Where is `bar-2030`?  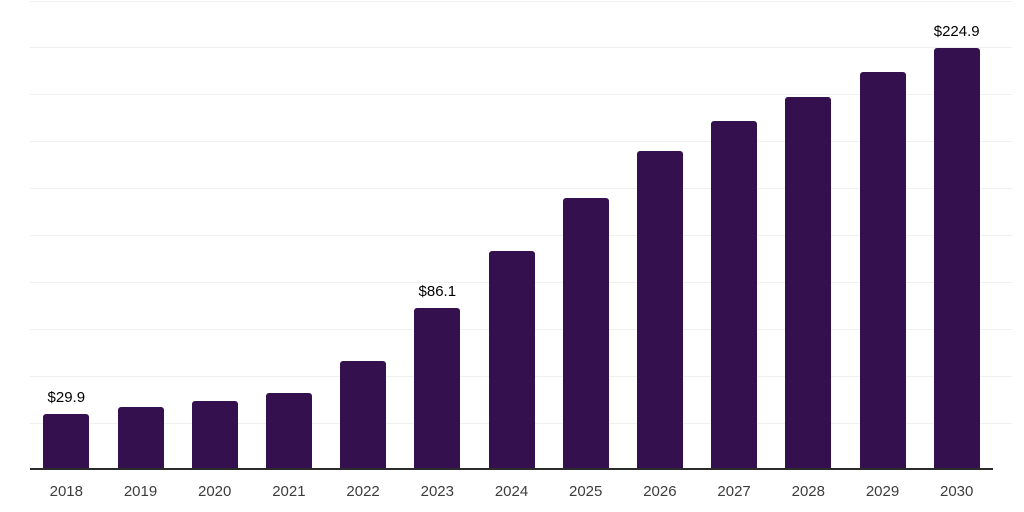
bar-2030 is located at coordinates (956, 259).